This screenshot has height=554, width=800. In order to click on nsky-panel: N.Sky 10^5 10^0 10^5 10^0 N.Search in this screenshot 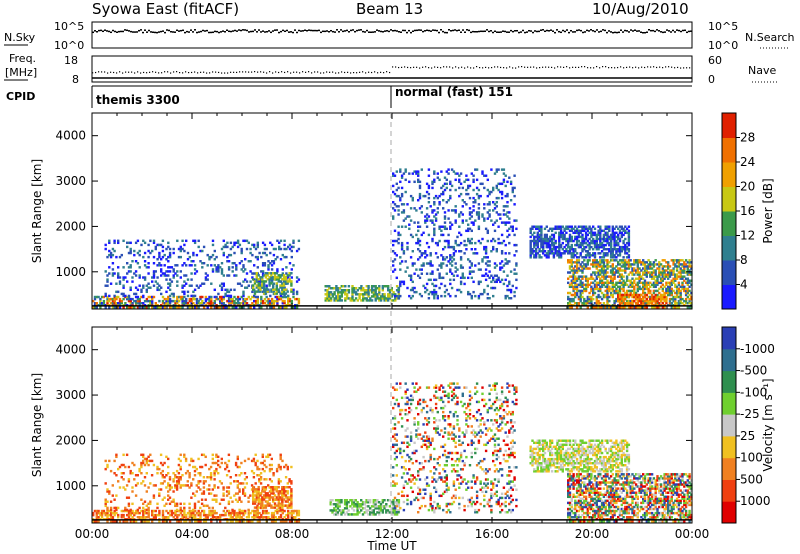, I will do `click(399, 36)`.